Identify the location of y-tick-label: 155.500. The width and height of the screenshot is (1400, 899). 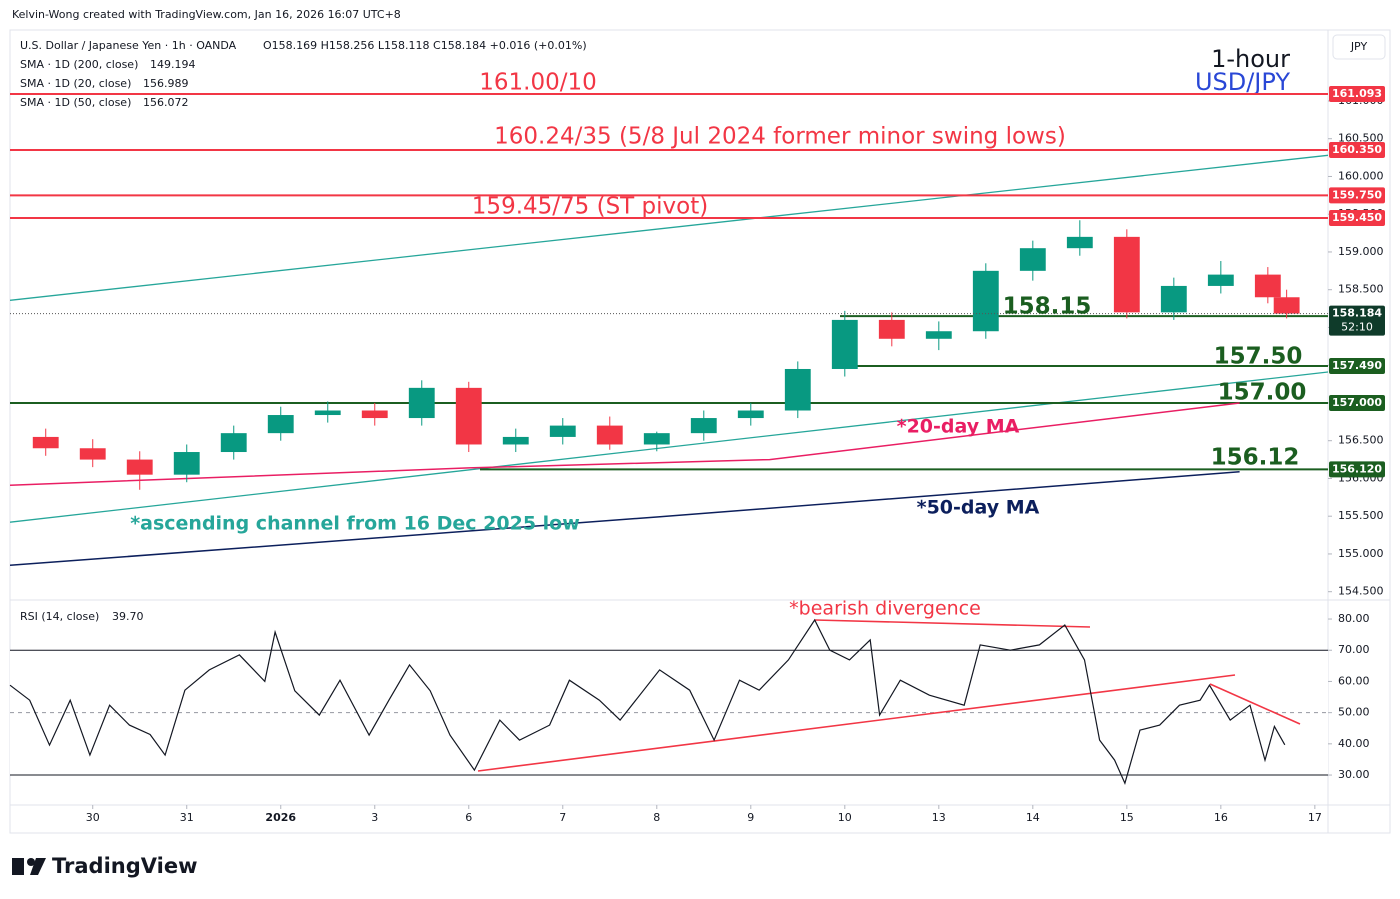
(1361, 515).